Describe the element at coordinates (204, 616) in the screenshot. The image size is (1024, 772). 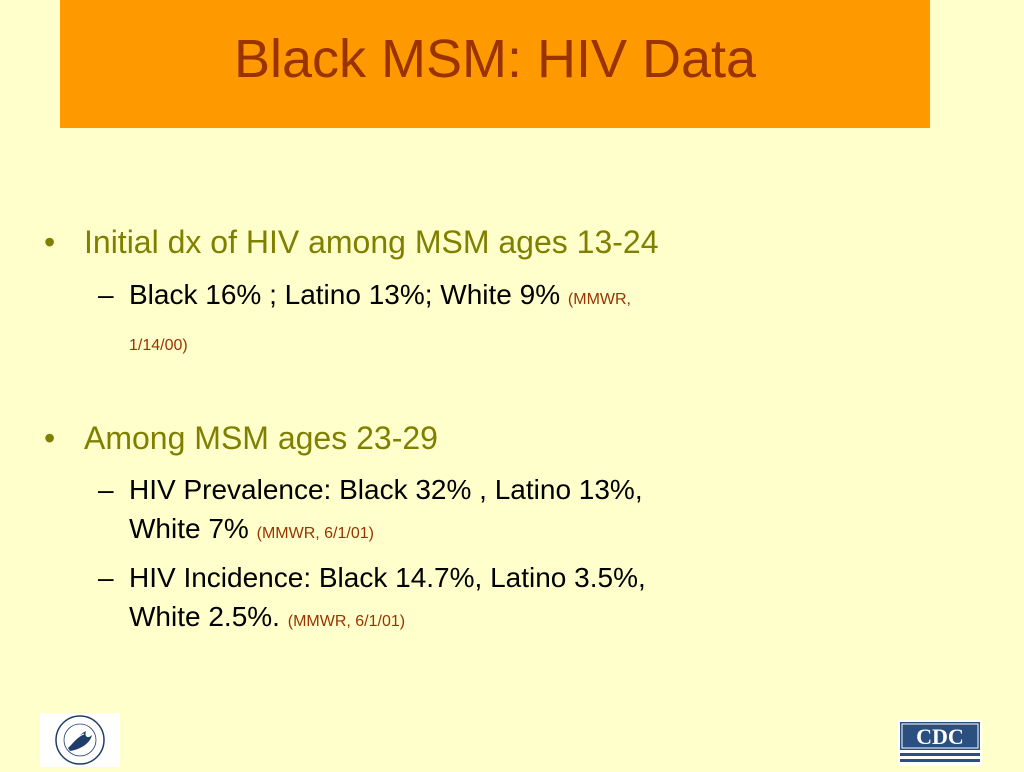
I see `sub-bullet-2-2-text2: White 2.5%.` at that location.